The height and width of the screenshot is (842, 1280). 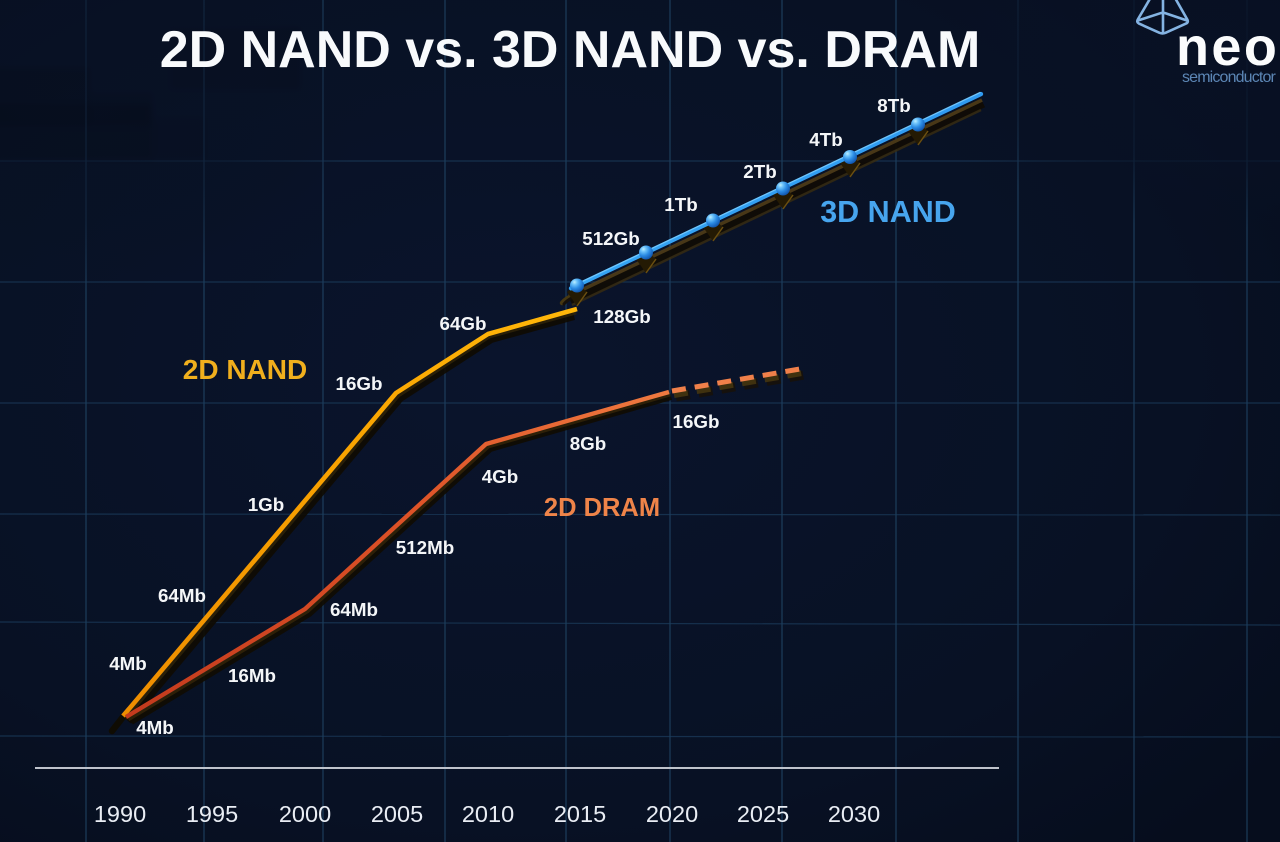 I want to click on svg-text: 1995, so click(x=212, y=814).